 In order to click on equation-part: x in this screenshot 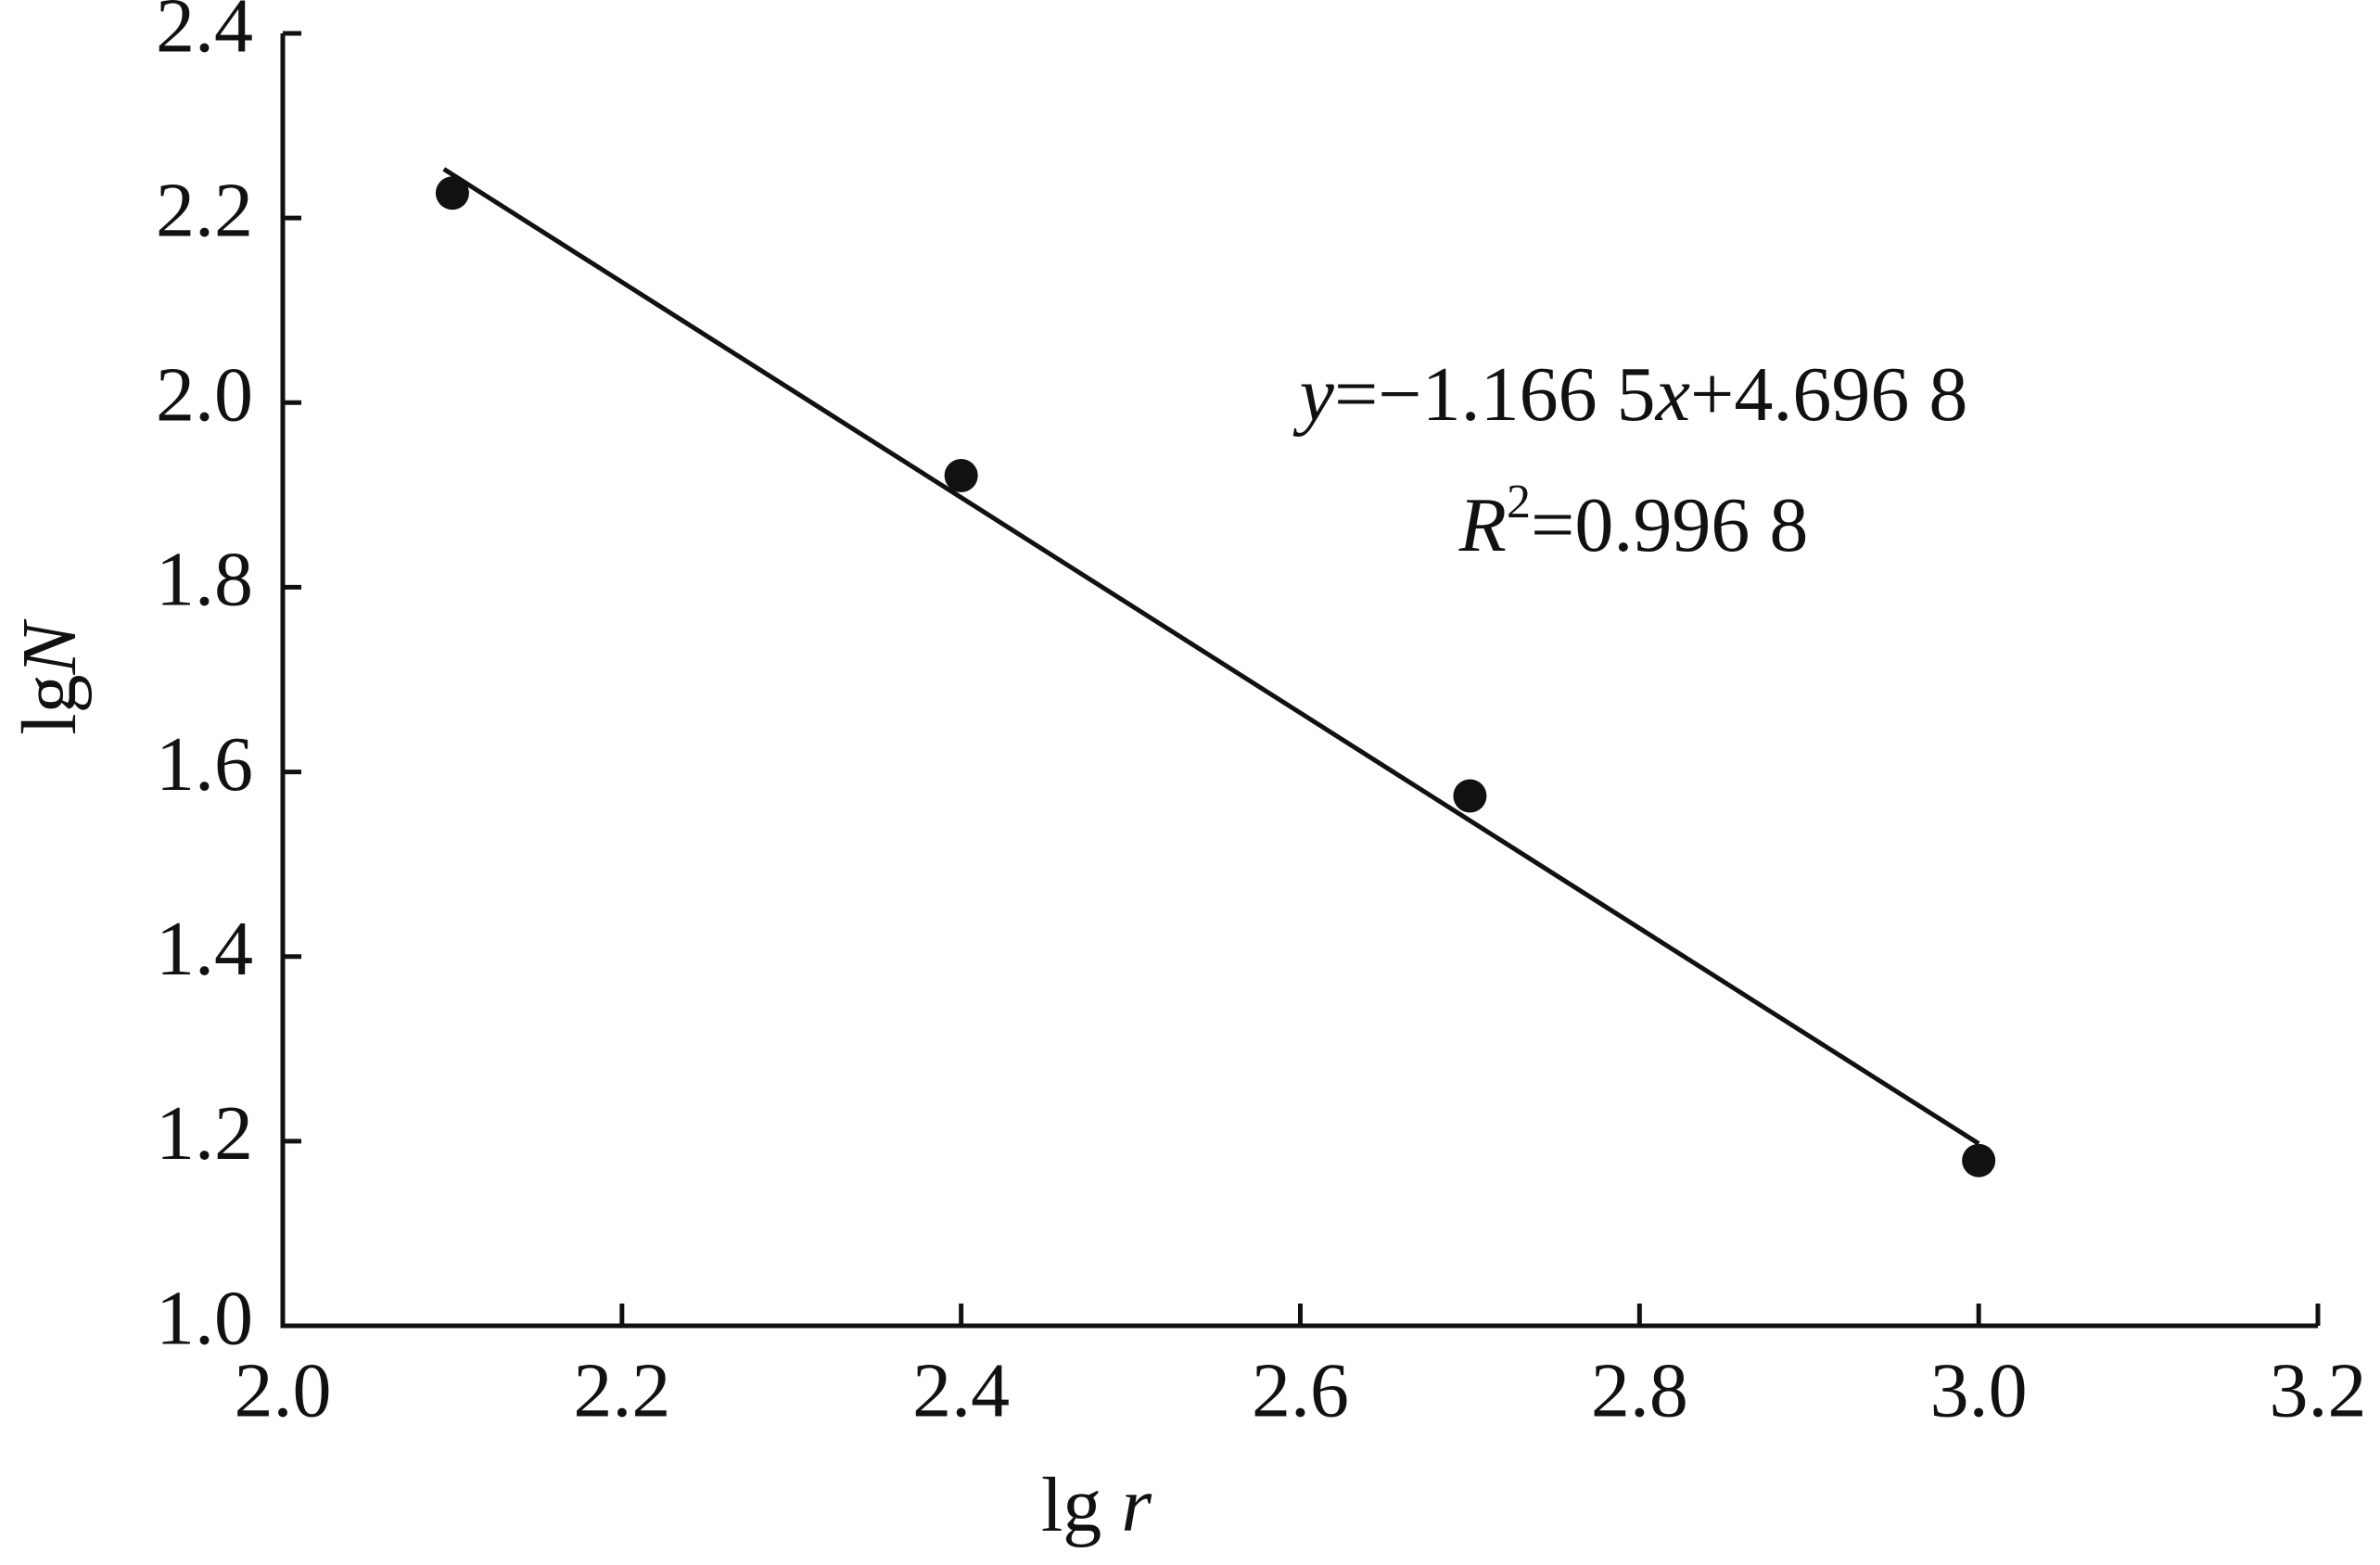, I will do `click(1672, 394)`.